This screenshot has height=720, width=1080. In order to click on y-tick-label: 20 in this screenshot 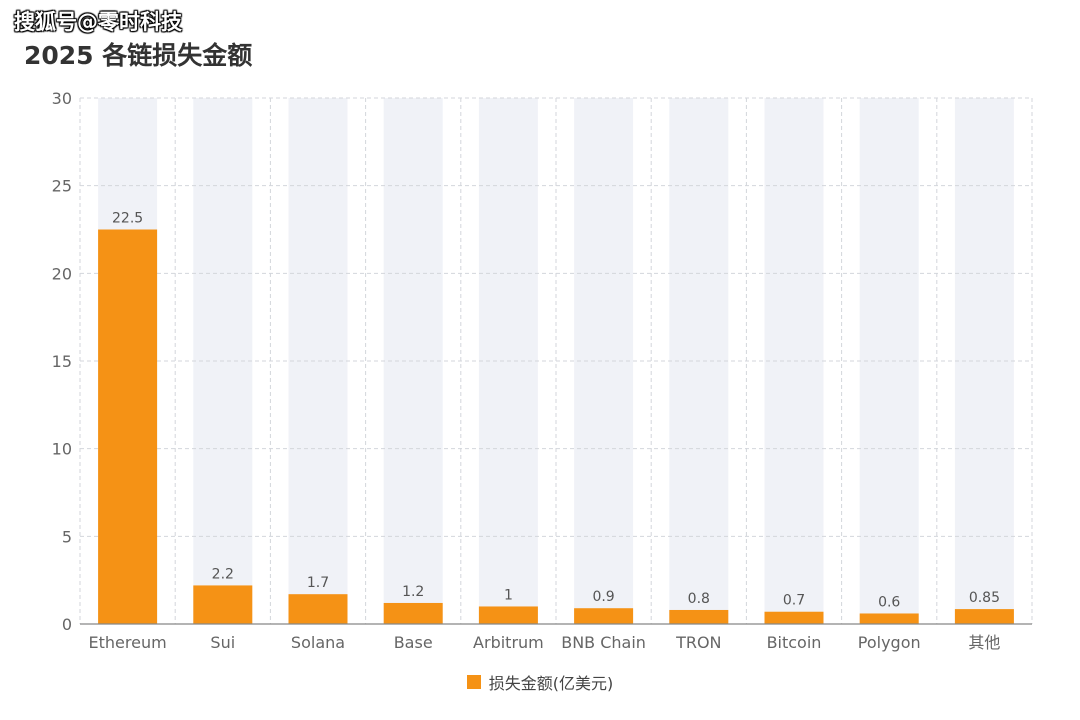, I will do `click(62, 273)`.